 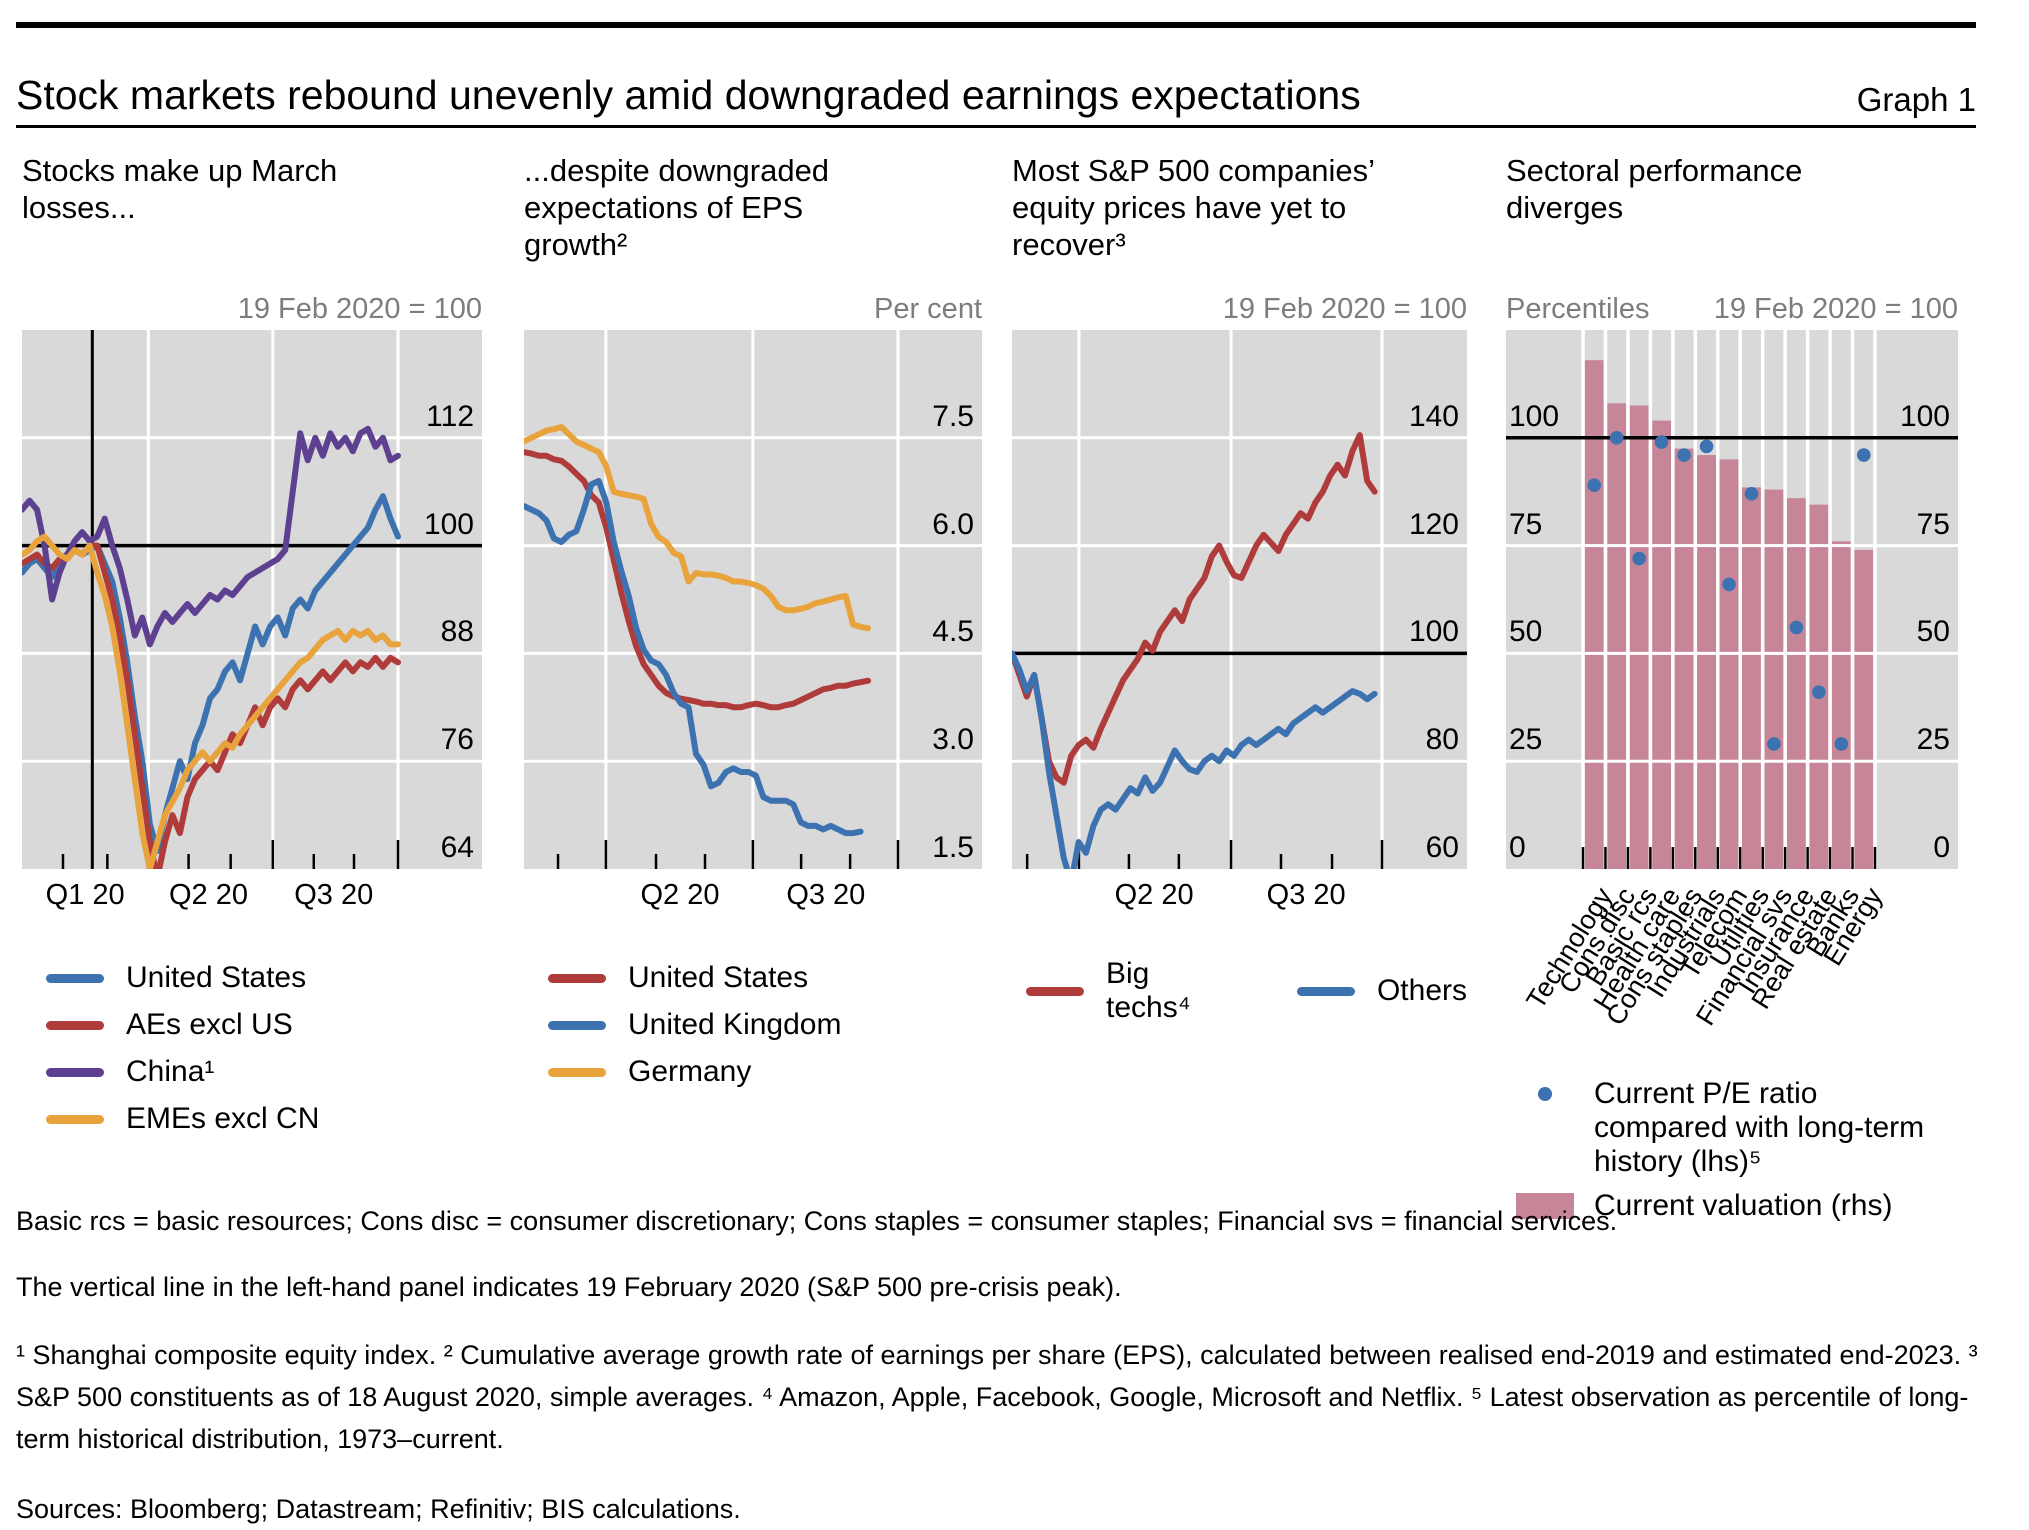 I want to click on legend: United States United Kingdom Germany, so click(x=753, y=1025).